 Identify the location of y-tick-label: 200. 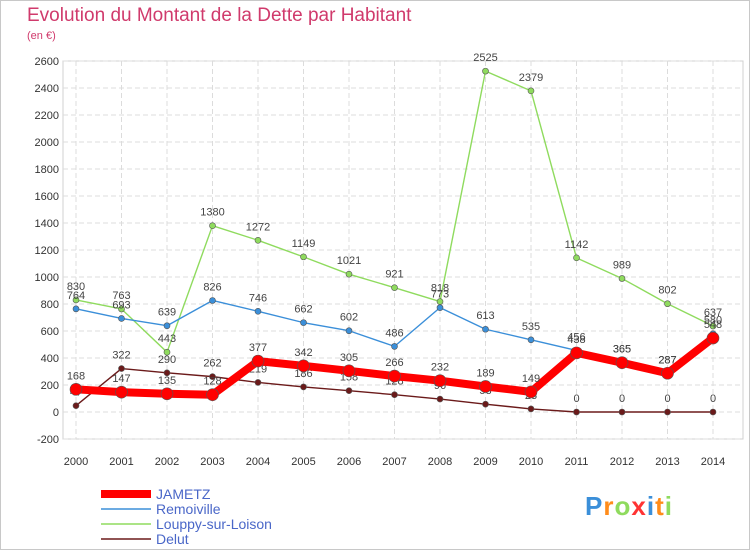
(50, 386).